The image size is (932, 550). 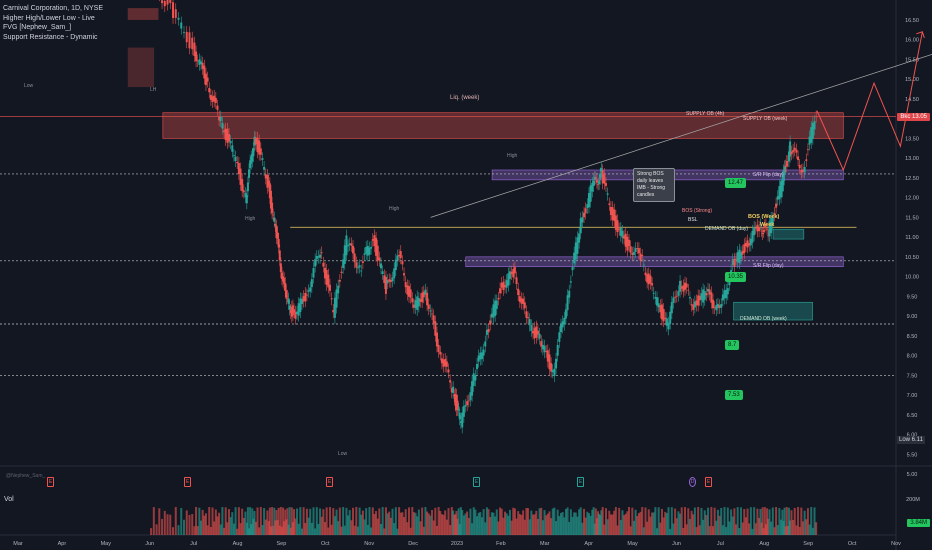 I want to click on earnings-event-3: E, so click(x=329, y=482).